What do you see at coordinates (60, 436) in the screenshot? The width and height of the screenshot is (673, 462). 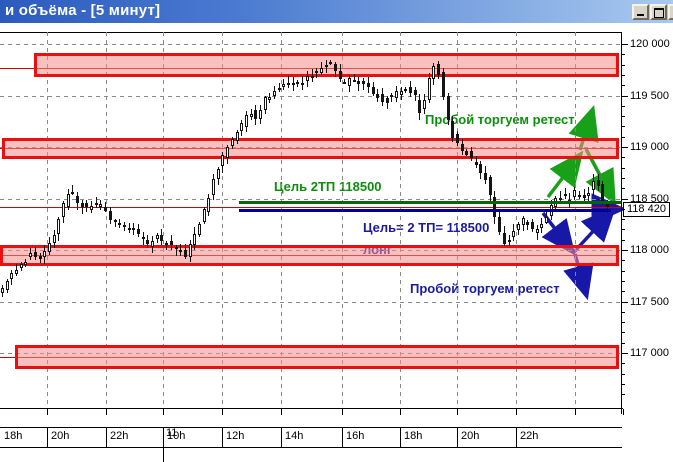 I see `x-axis-label: 20h` at bounding box center [60, 436].